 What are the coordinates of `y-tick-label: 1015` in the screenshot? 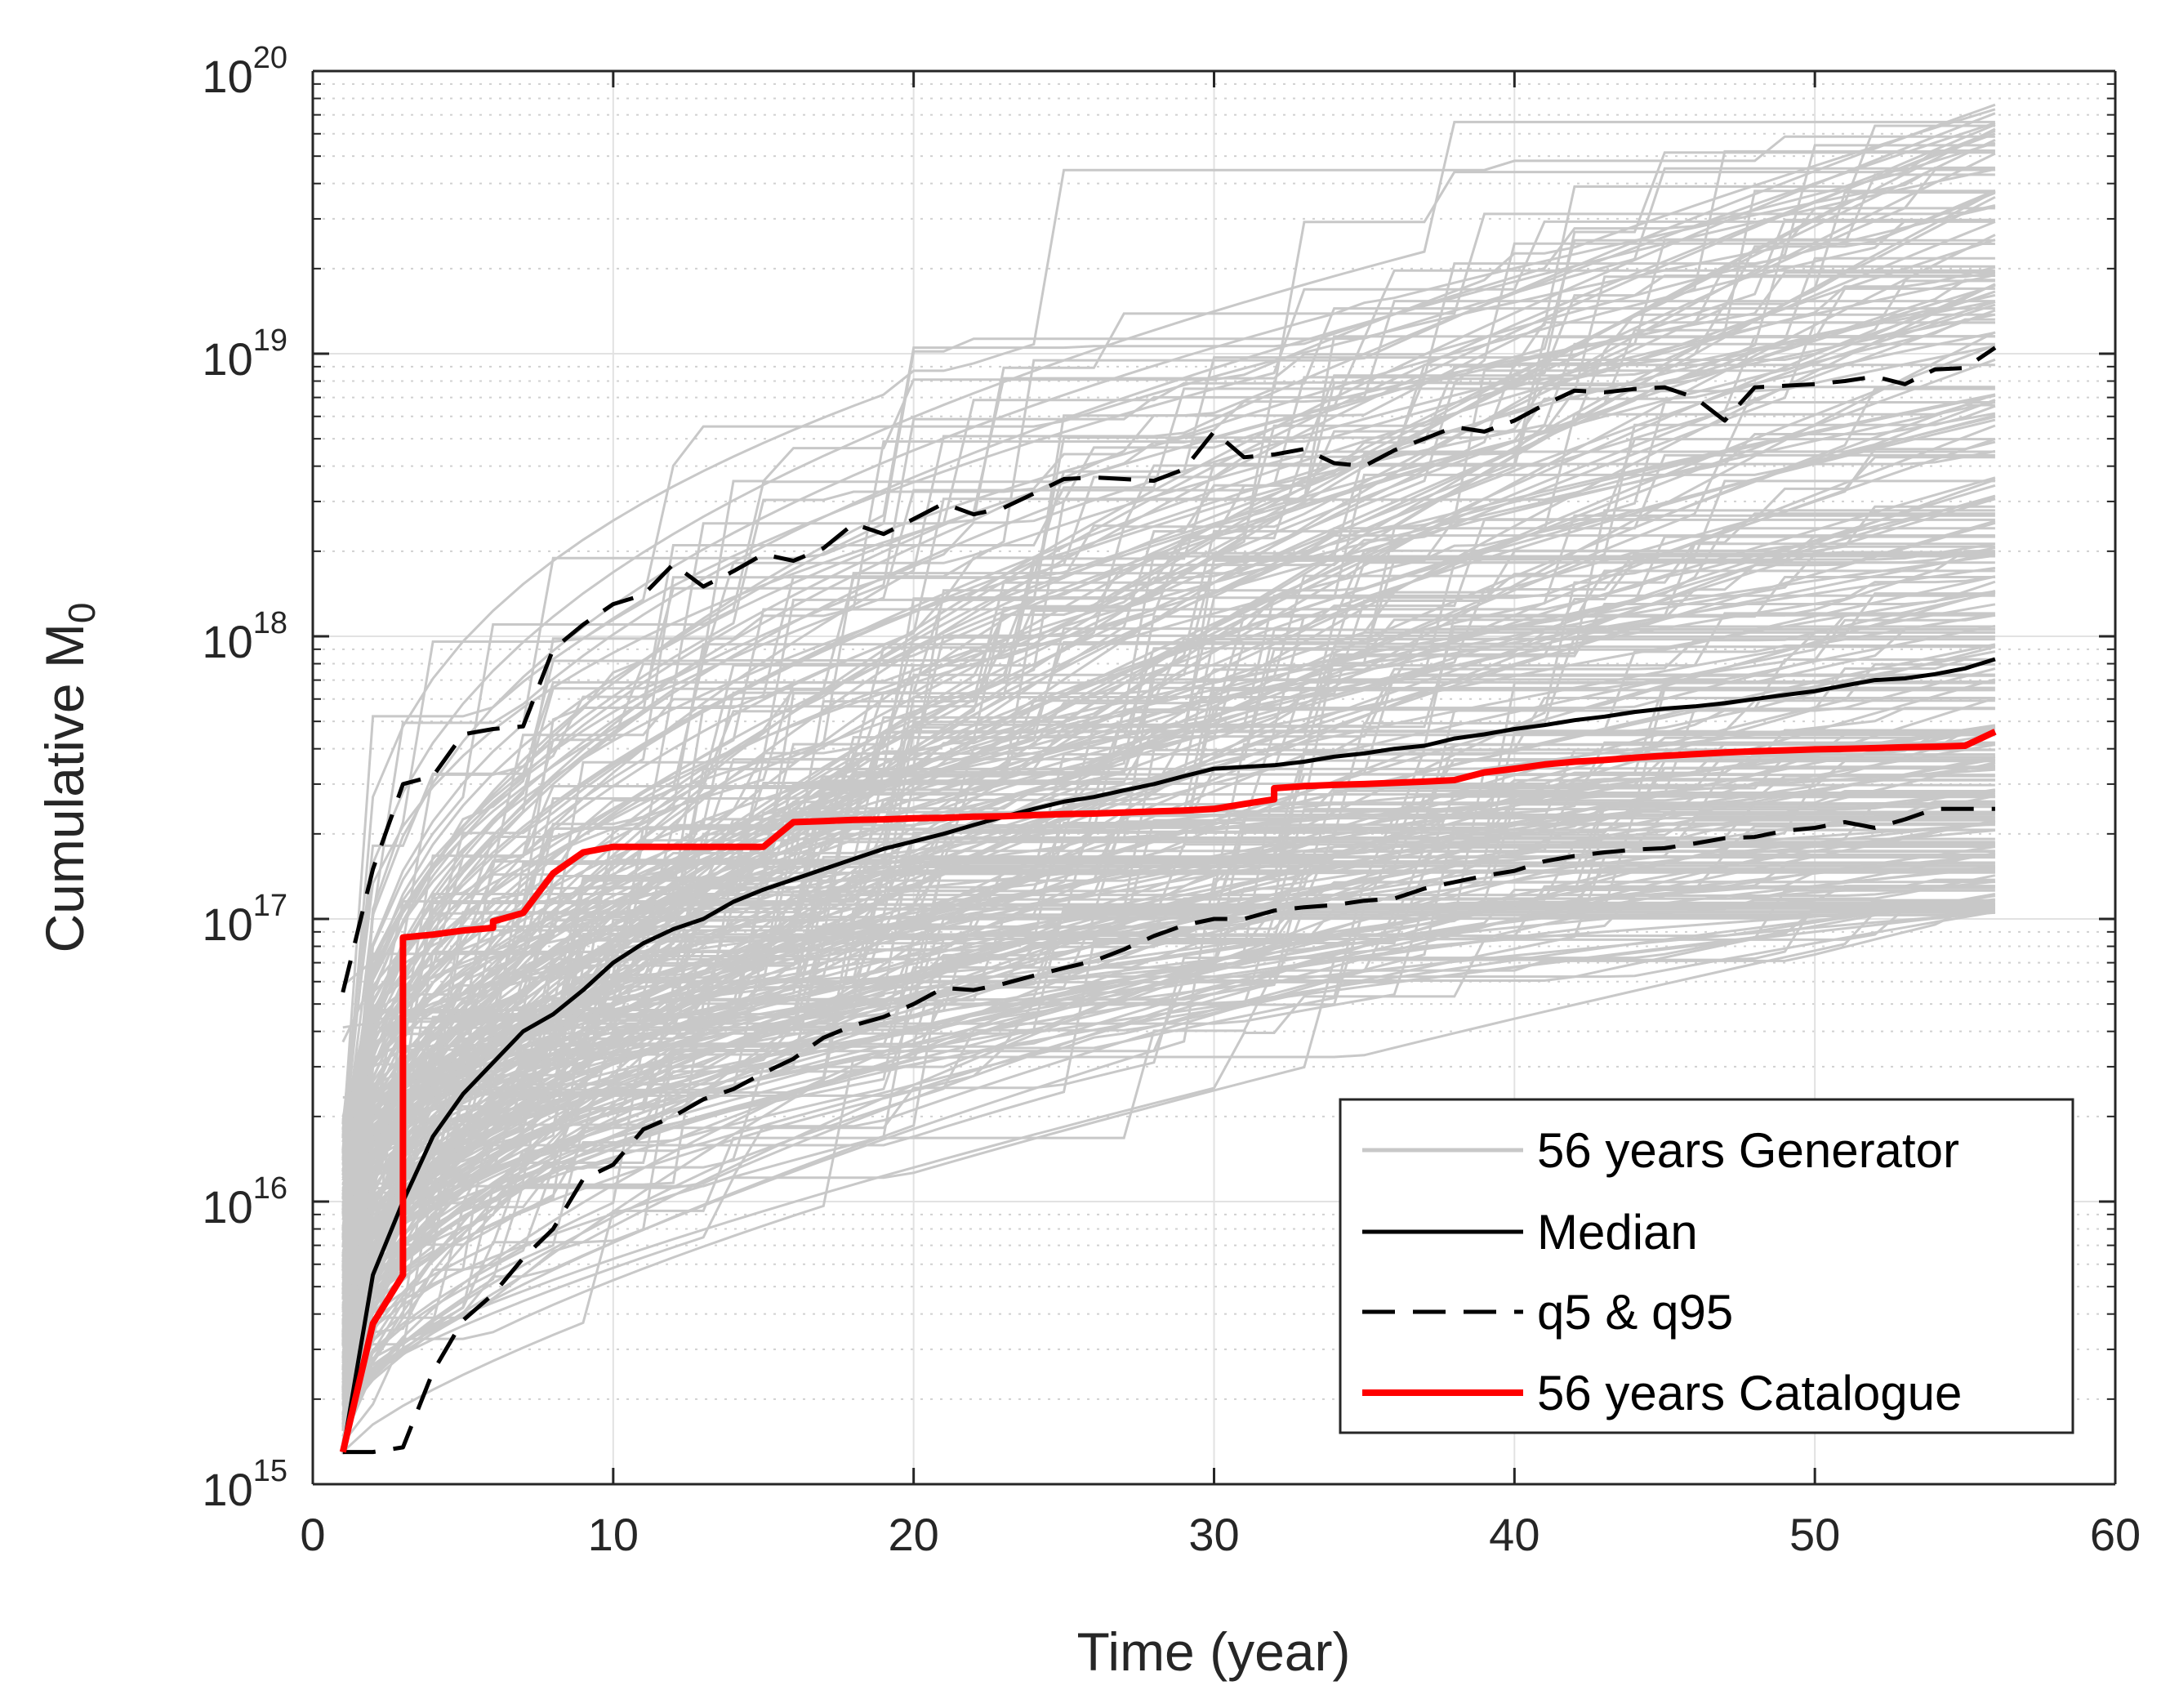 It's located at (244, 1484).